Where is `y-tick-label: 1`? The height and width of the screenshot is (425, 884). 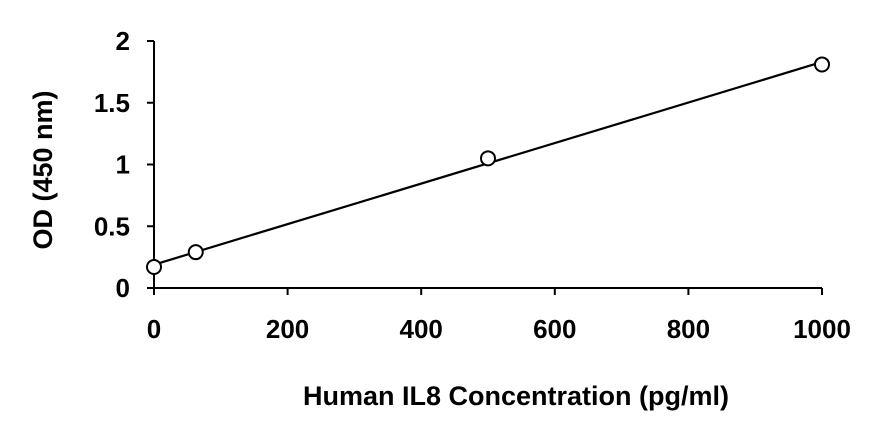 y-tick-label: 1 is located at coordinates (123, 165).